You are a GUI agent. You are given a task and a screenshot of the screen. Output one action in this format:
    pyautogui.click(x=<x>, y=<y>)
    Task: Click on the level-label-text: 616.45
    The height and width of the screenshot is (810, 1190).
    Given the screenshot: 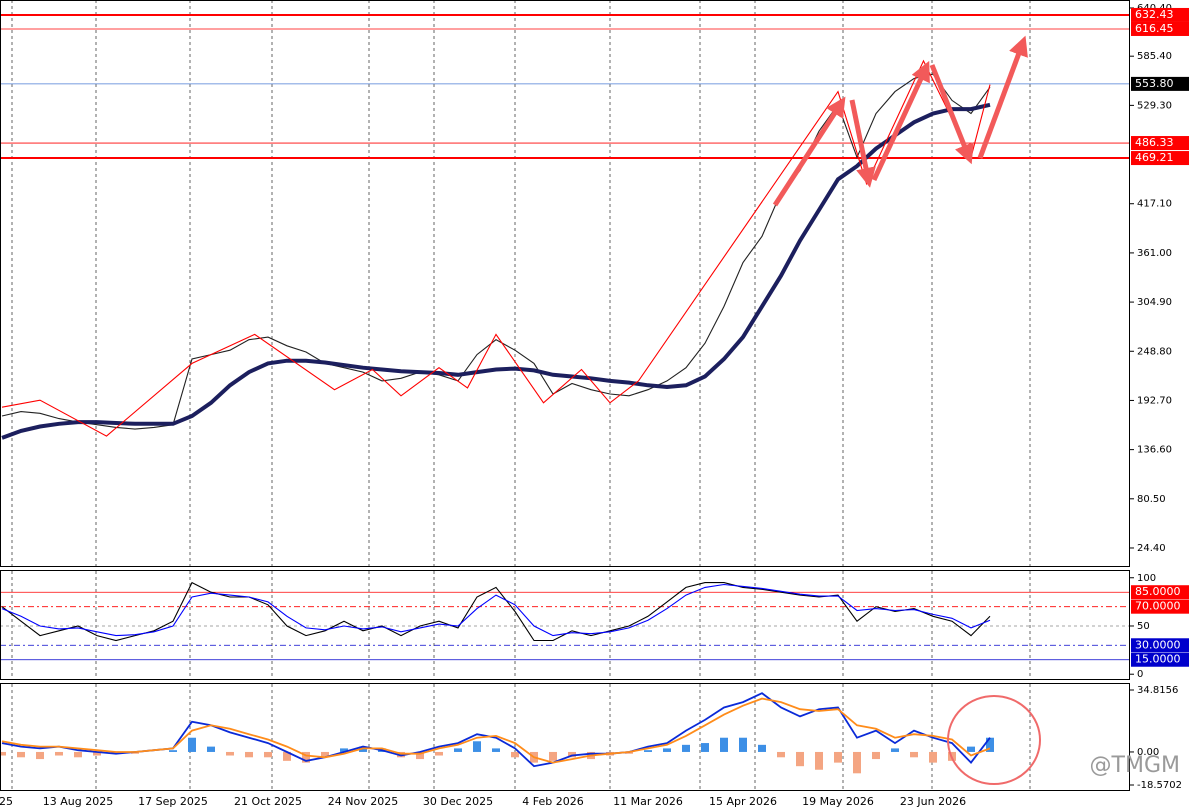 What is the action you would take?
    pyautogui.click(x=1154, y=28)
    